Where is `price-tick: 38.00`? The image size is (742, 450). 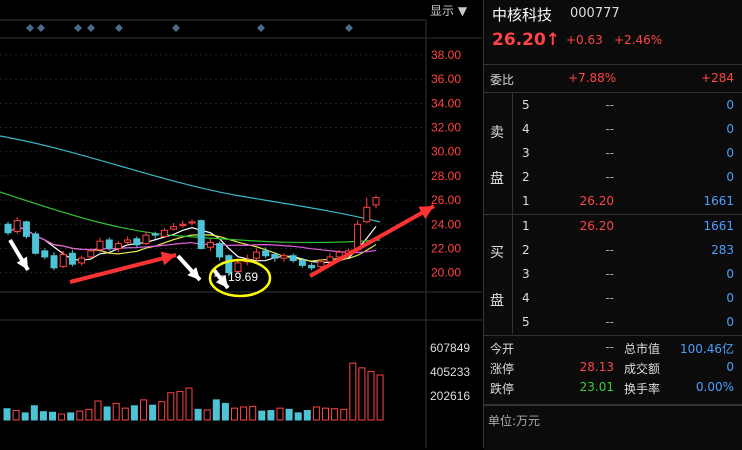 price-tick: 38.00 is located at coordinates (446, 55).